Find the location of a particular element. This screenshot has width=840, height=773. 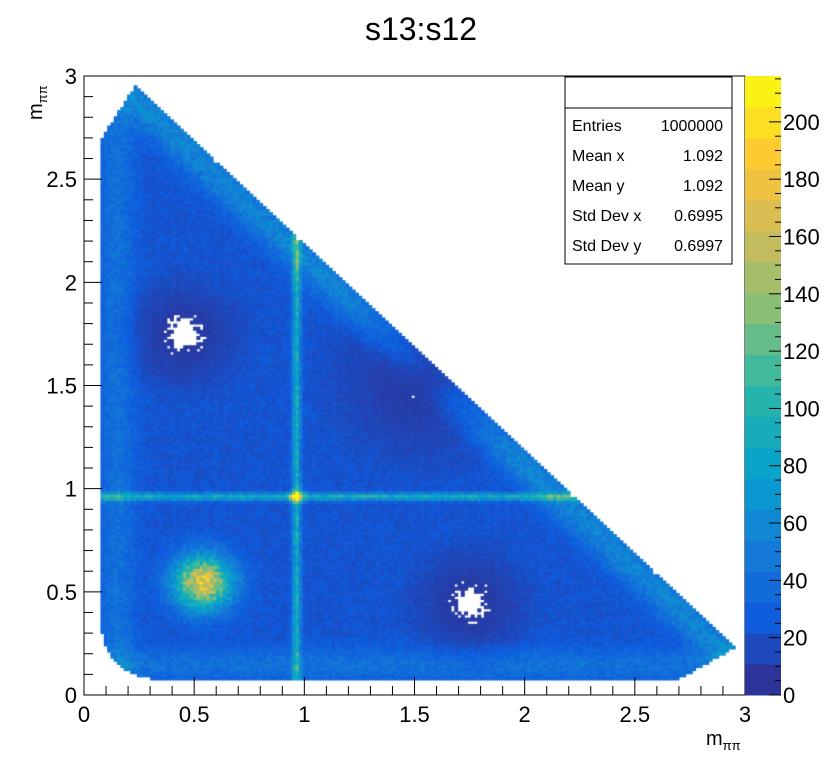

stats-box-frame is located at coordinates (648, 170).